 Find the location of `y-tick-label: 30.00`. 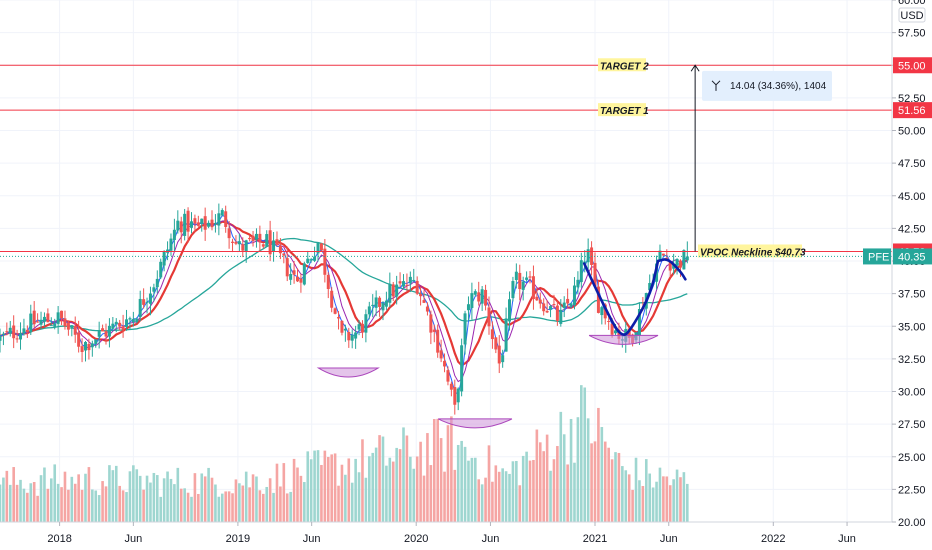

y-tick-label: 30.00 is located at coordinates (912, 393).